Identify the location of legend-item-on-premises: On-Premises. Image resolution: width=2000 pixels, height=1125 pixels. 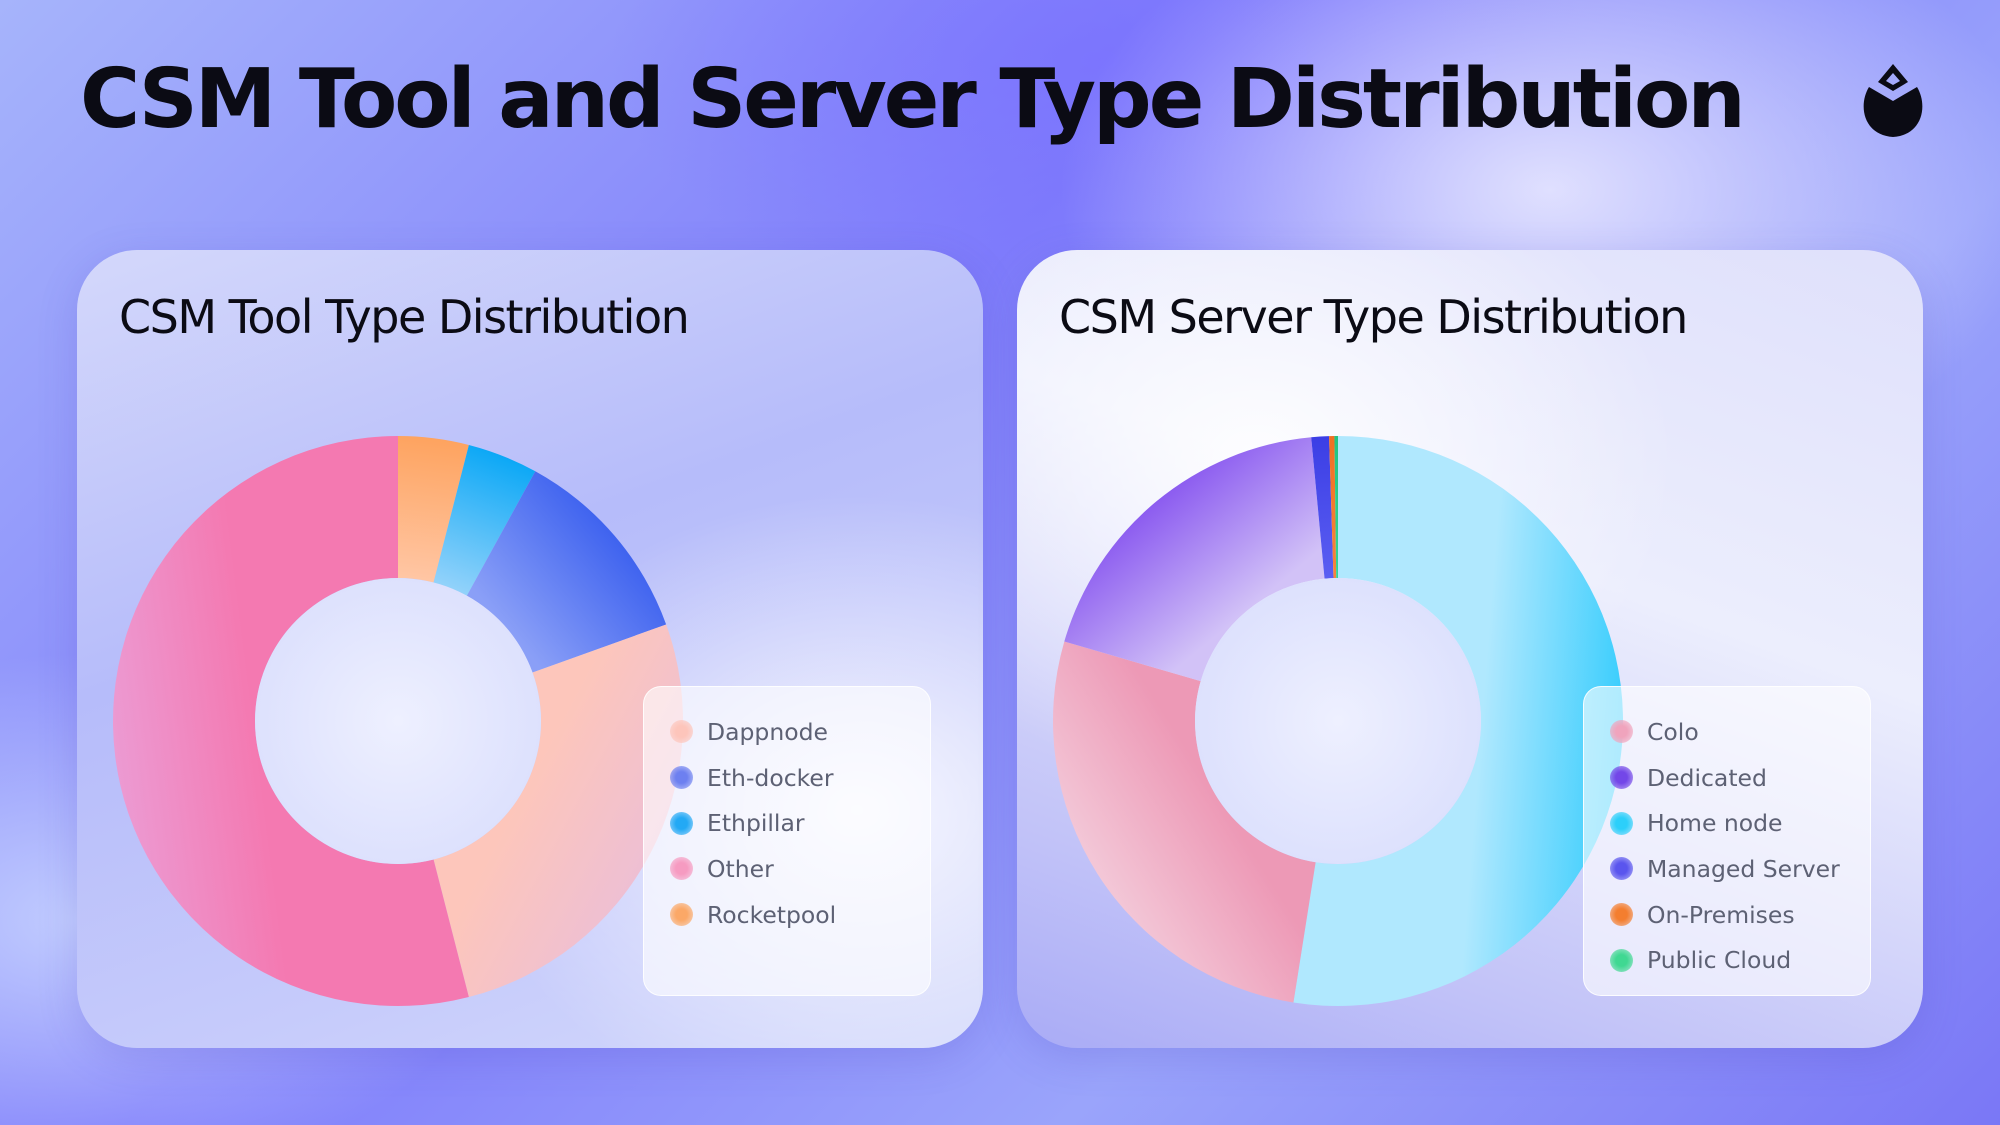
(1727, 915).